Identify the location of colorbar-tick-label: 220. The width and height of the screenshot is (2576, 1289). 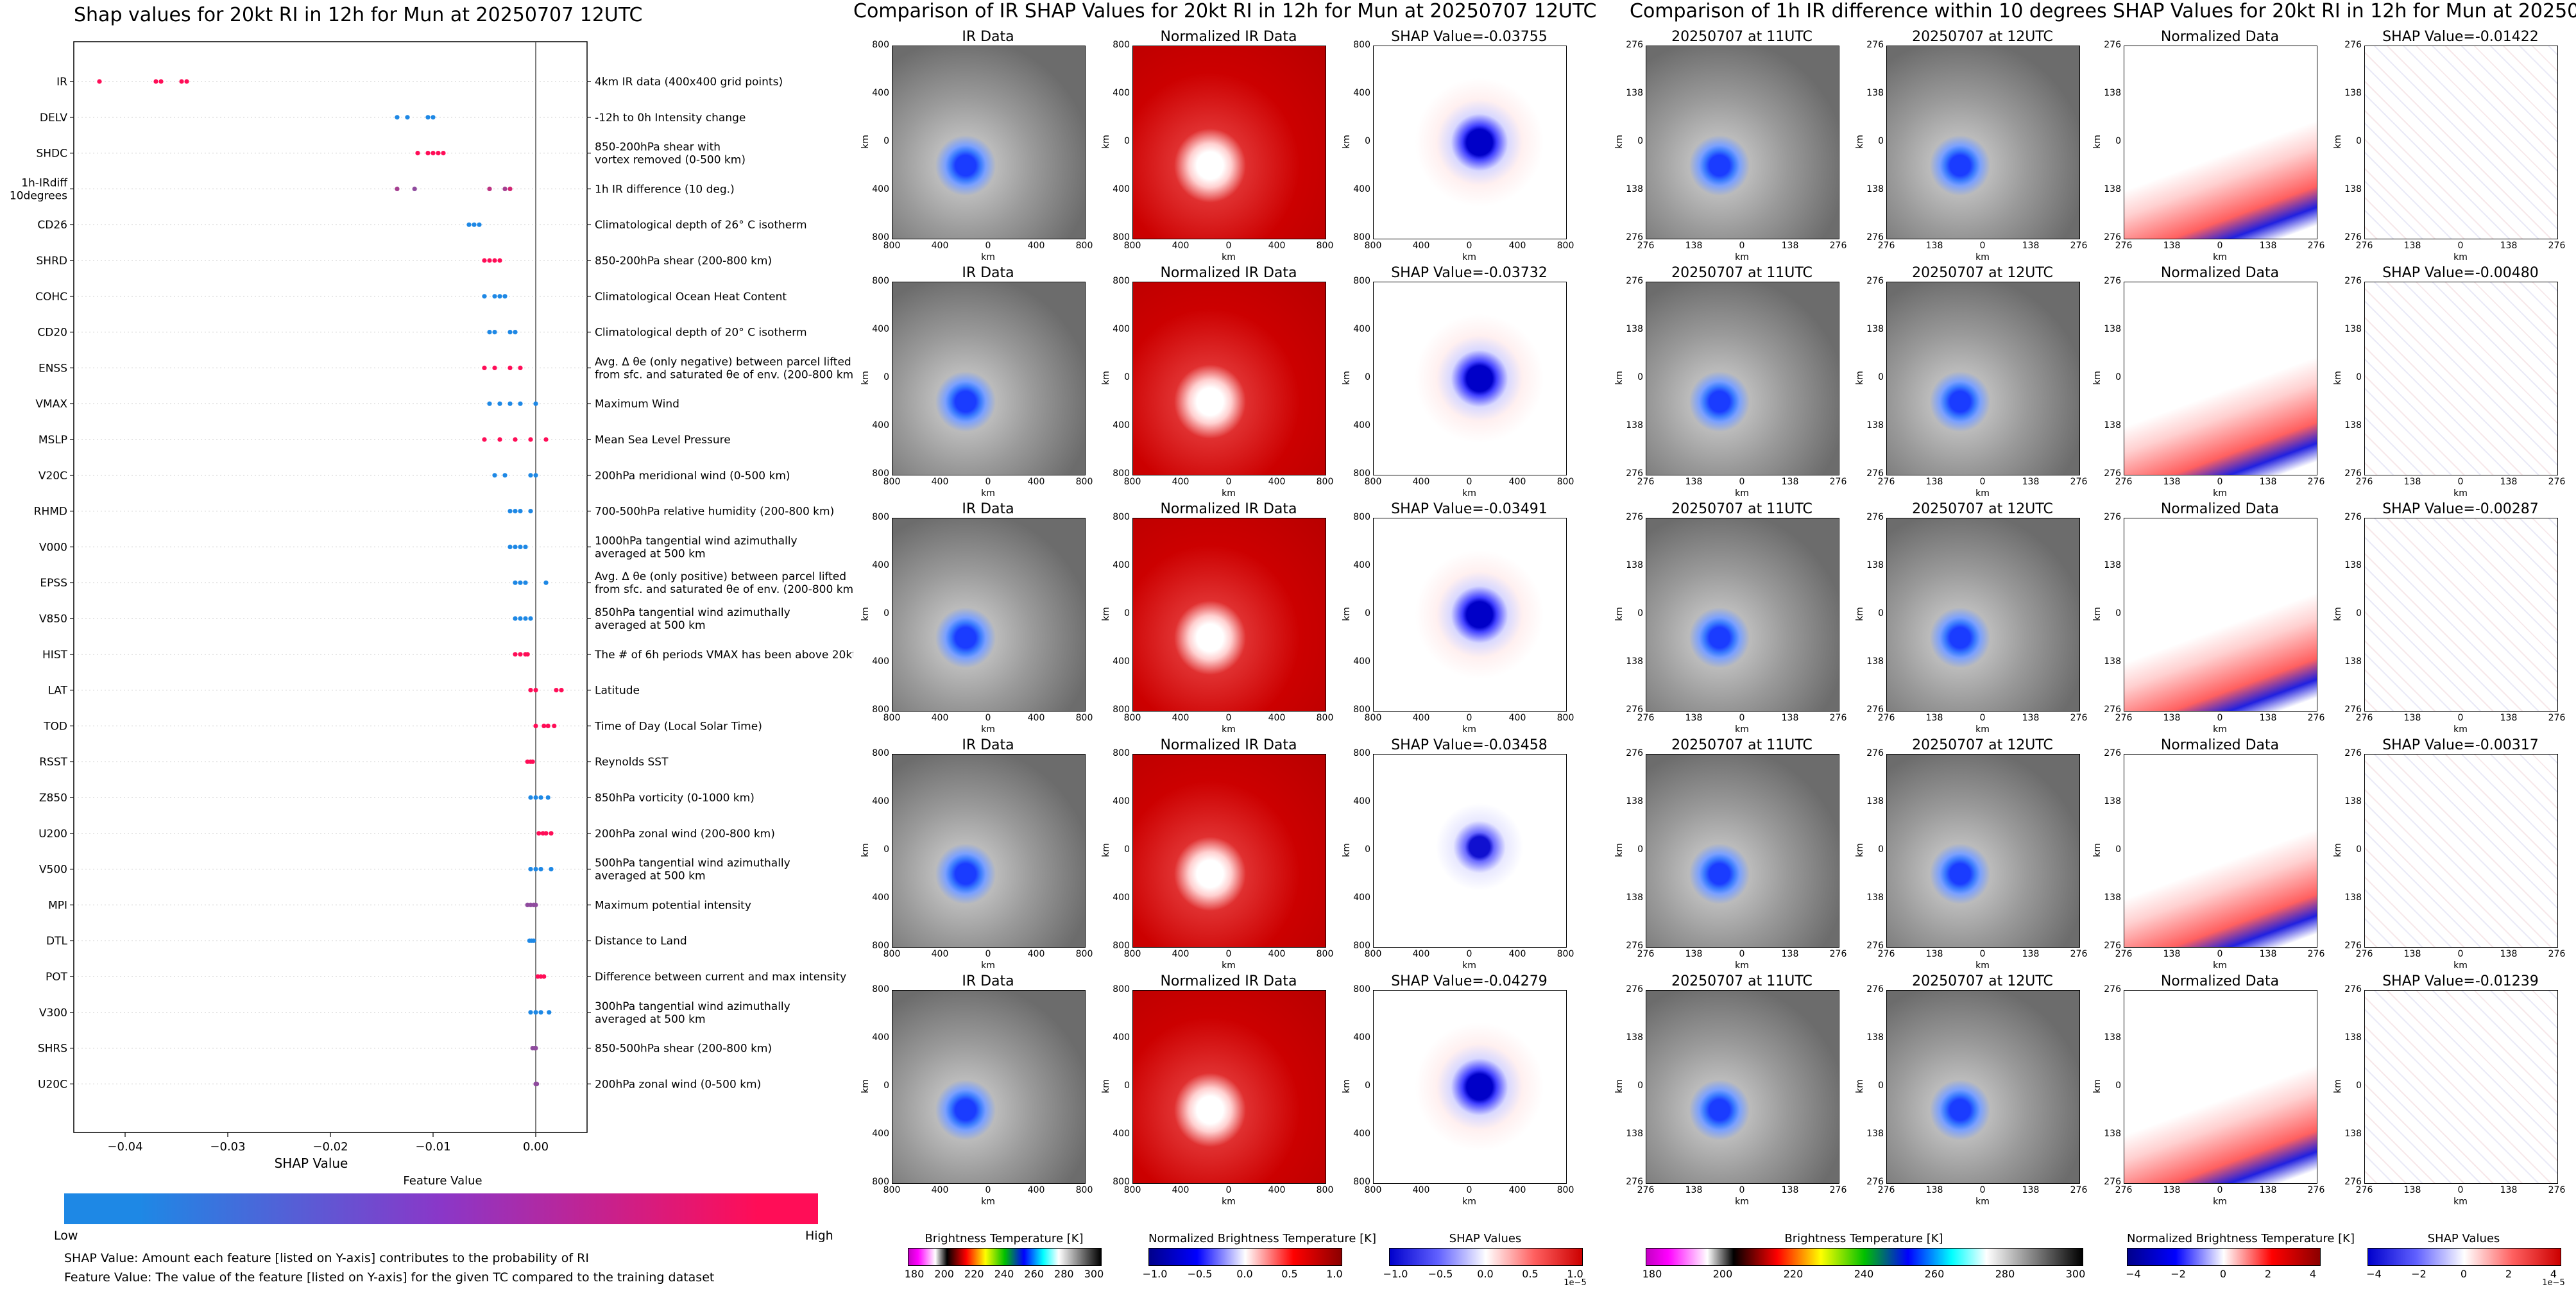
(974, 1274).